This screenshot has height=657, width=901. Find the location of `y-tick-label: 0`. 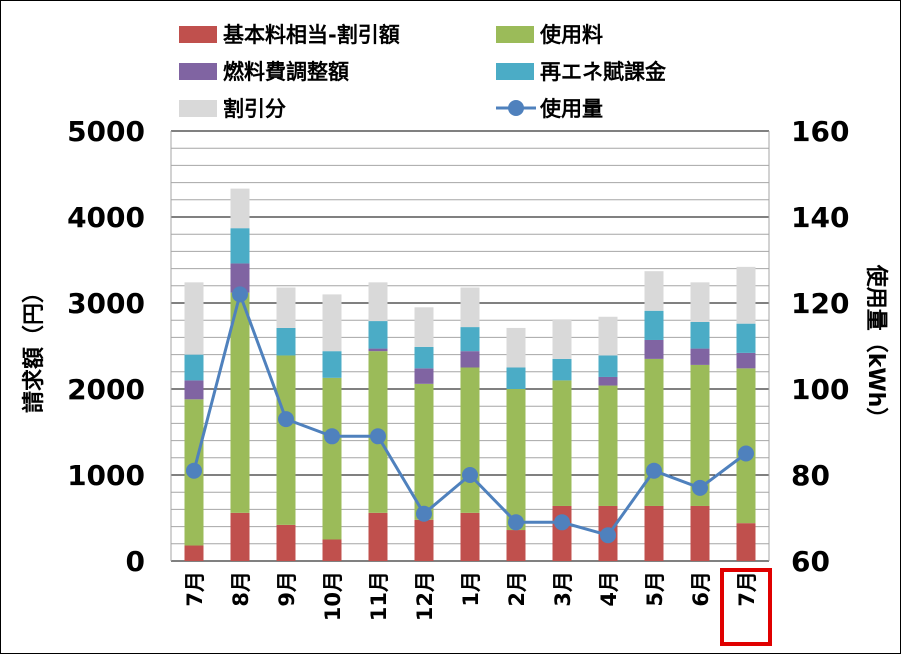

y-tick-label: 0 is located at coordinates (135, 561).